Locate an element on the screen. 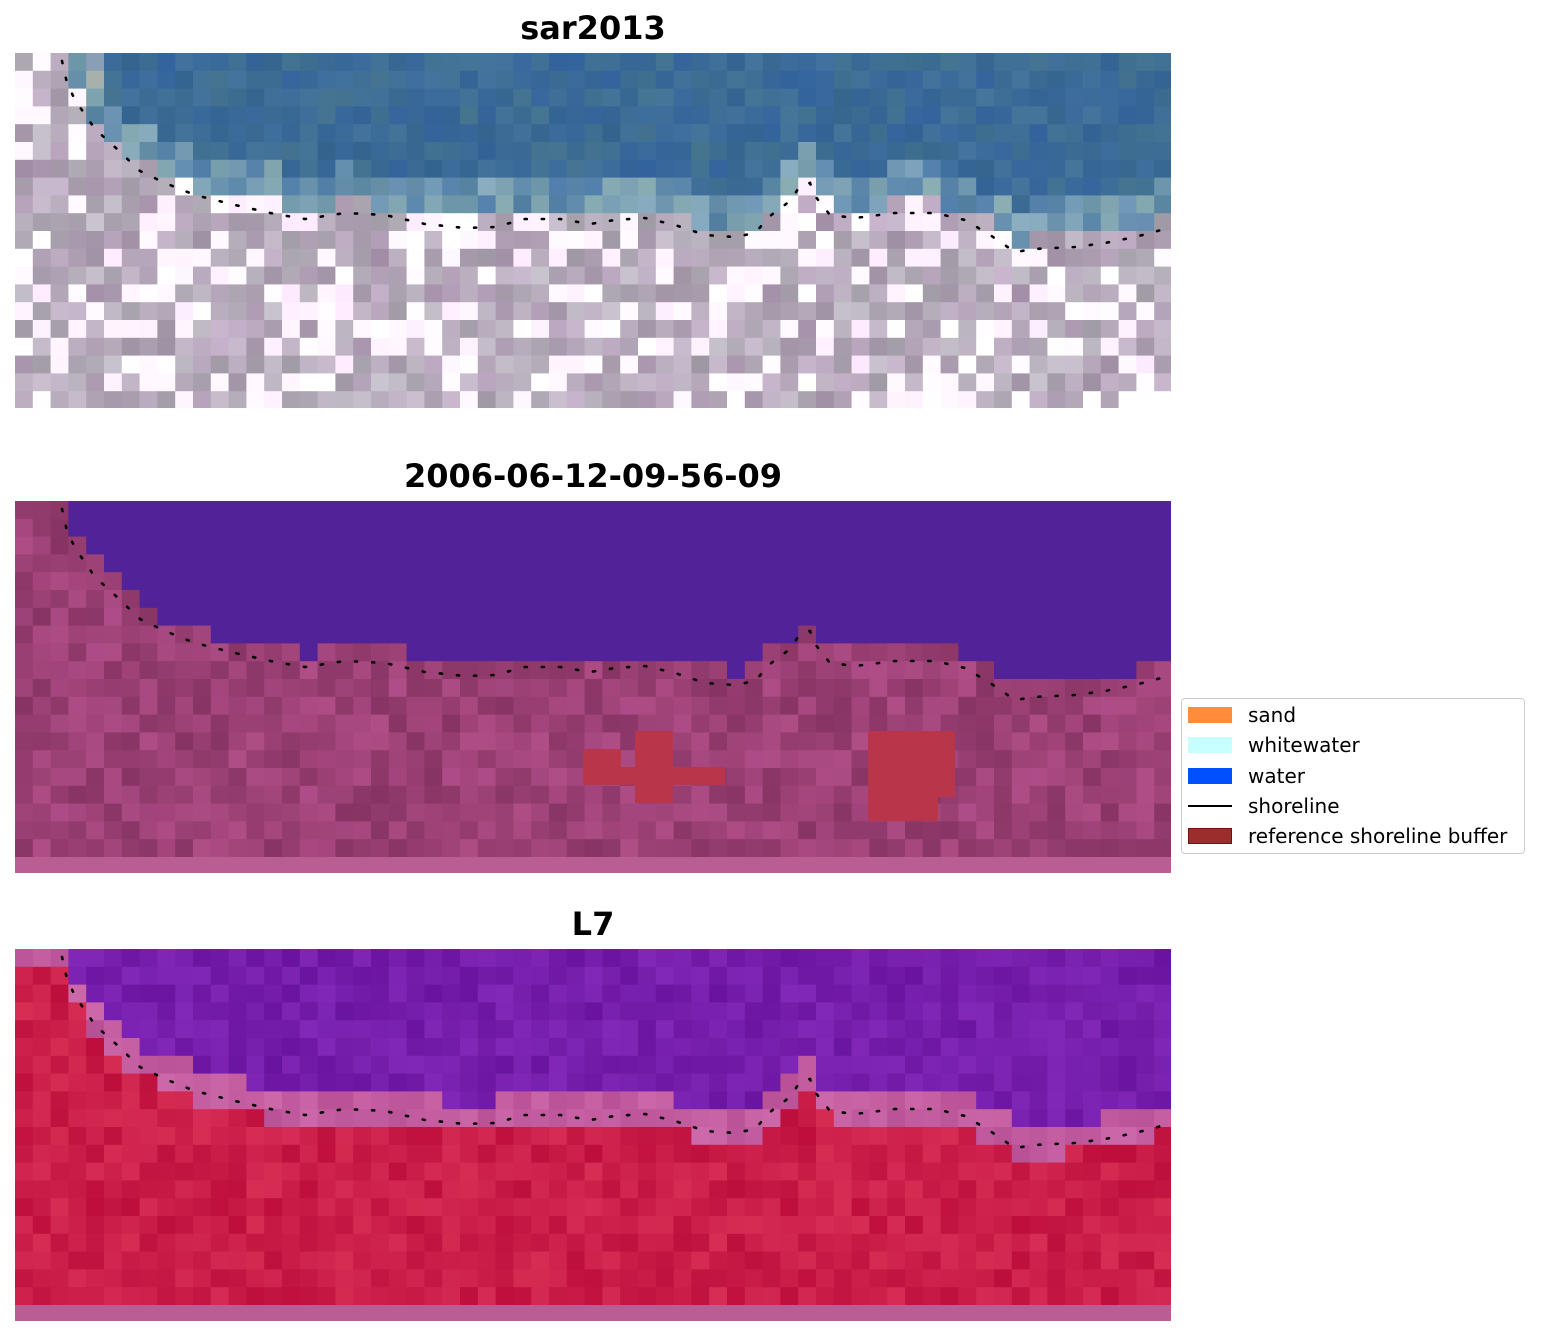 Image resolution: width=1541 pixels, height=1337 pixels. sand-swatch is located at coordinates (1210, 715).